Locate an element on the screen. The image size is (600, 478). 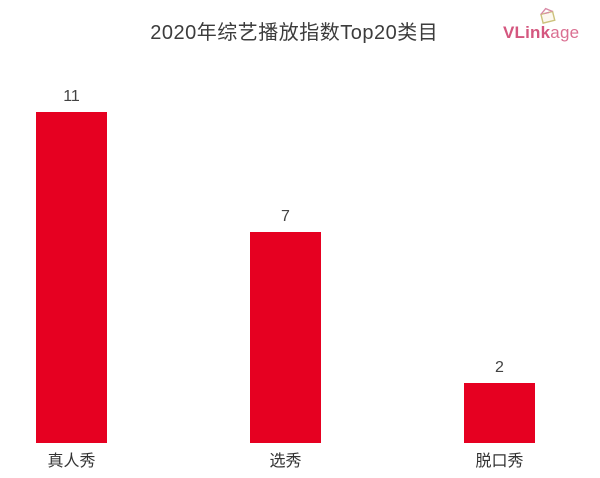
gift-box-icon is located at coordinates (548, 16).